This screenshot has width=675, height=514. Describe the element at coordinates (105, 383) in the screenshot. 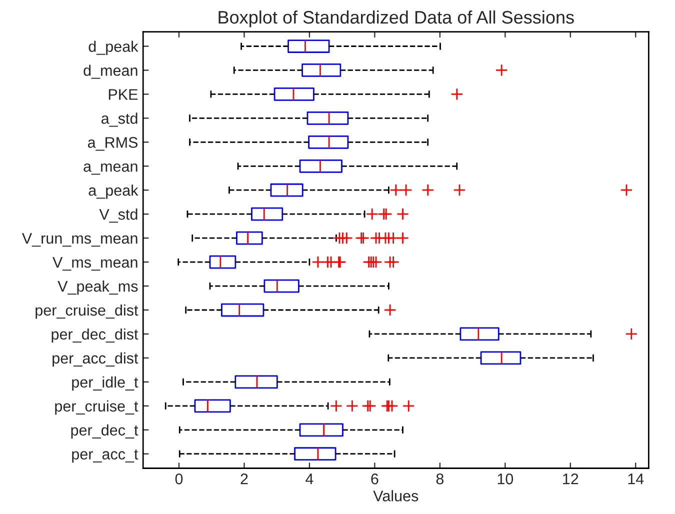

I see `y-tick-label: per_idle_t` at that location.